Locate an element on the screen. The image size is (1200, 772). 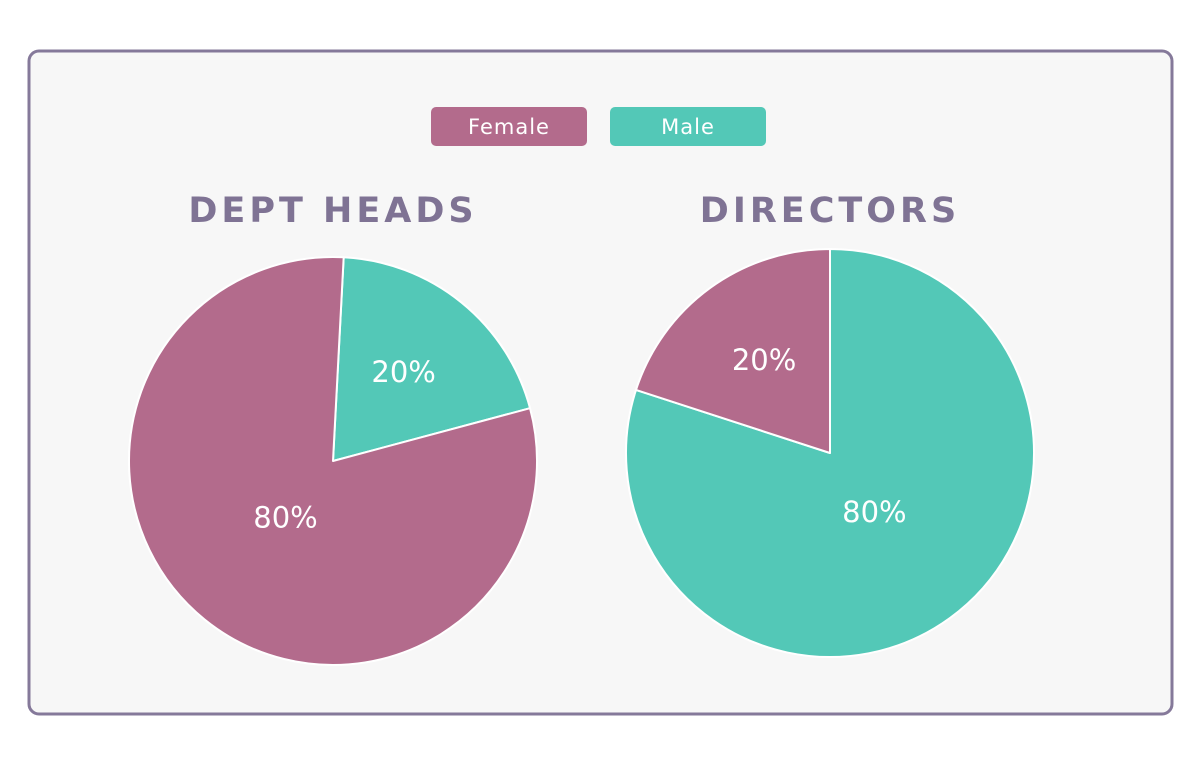
chart-title: DIRECTORS is located at coordinates (830, 211).